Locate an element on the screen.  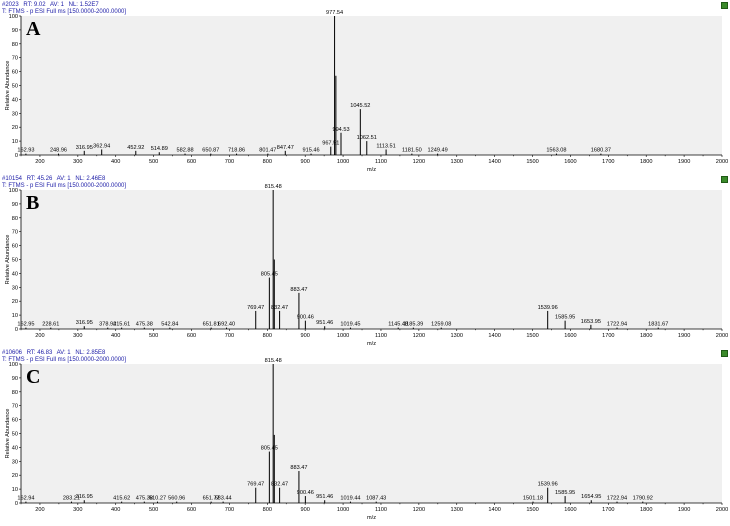
peak-label: 542.84 is located at coordinates (169, 325).